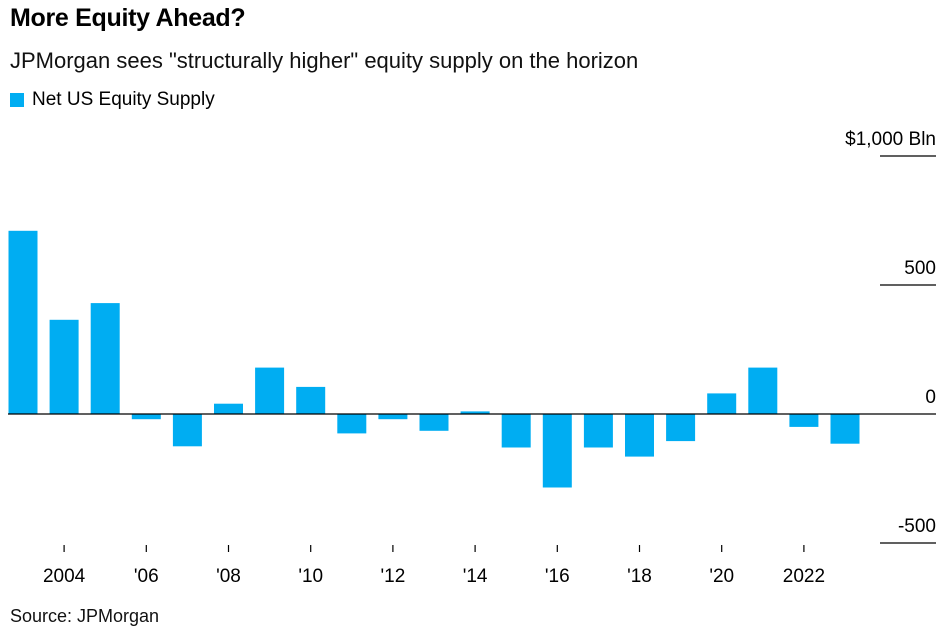 The height and width of the screenshot is (631, 948). Describe the element at coordinates (917, 526) in the screenshot. I see `y-tick-label: -500` at that location.